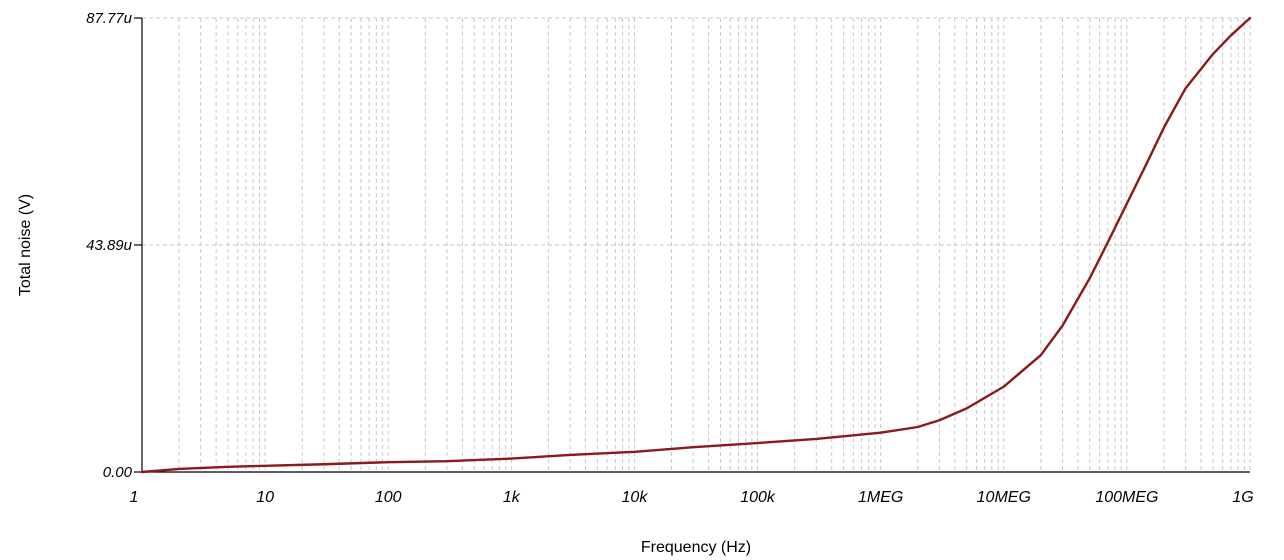 The width and height of the screenshot is (1284, 560). What do you see at coordinates (109, 18) in the screenshot?
I see `y-tick-label: 87.77u` at bounding box center [109, 18].